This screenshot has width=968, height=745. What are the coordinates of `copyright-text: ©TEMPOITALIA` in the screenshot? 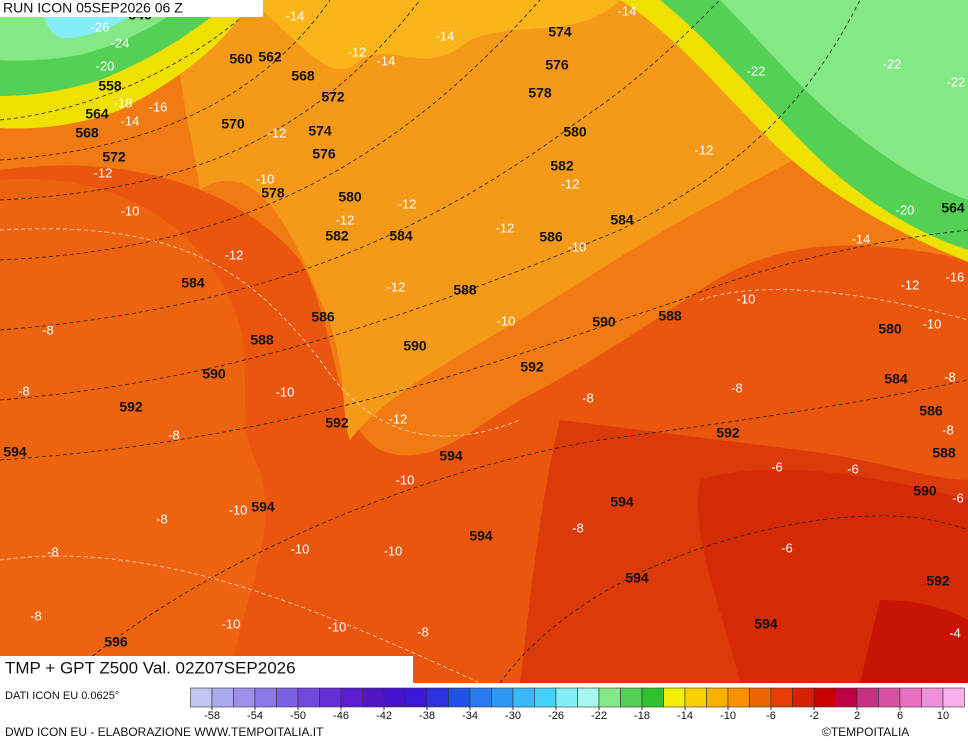 It's located at (865, 732).